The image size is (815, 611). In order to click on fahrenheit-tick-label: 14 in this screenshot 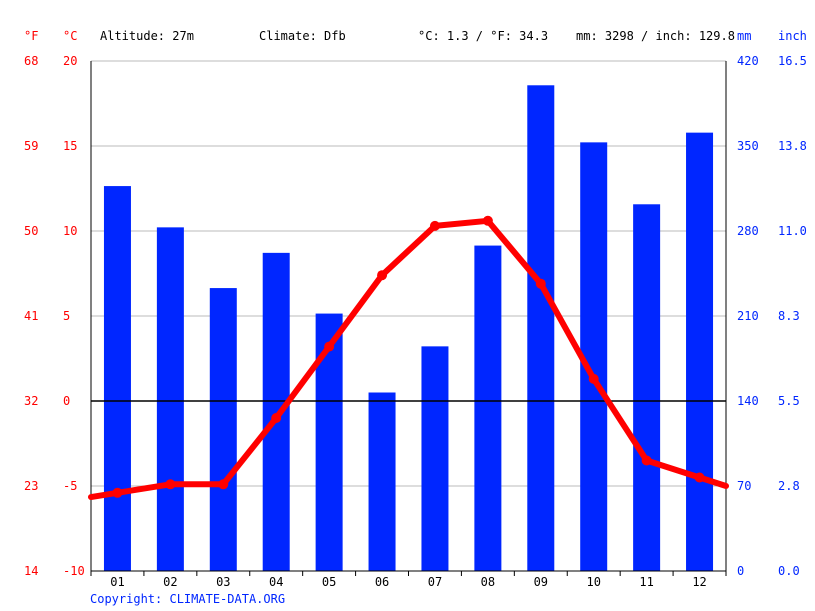, I will do `click(31, 571)`.